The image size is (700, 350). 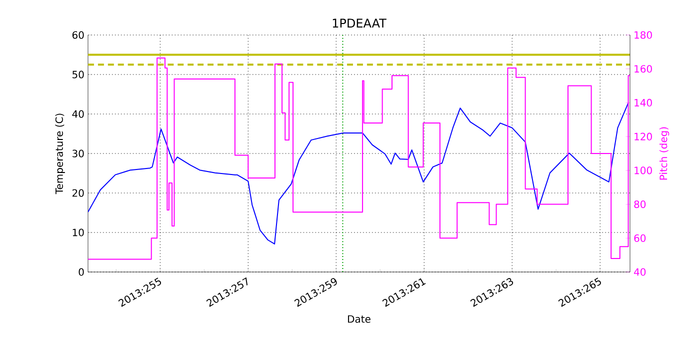 What do you see at coordinates (78, 154) in the screenshot?
I see `y-tick-label: 30` at bounding box center [78, 154].